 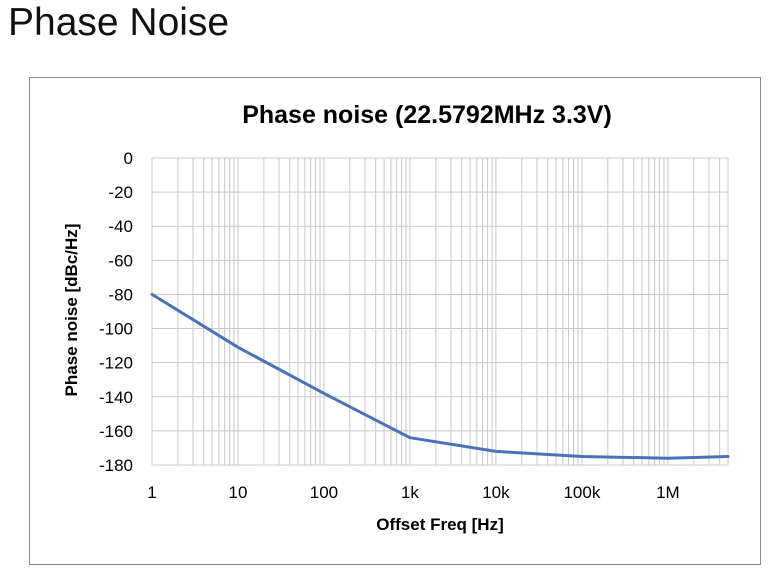 I want to click on y-tick-label: -140, so click(x=116, y=397).